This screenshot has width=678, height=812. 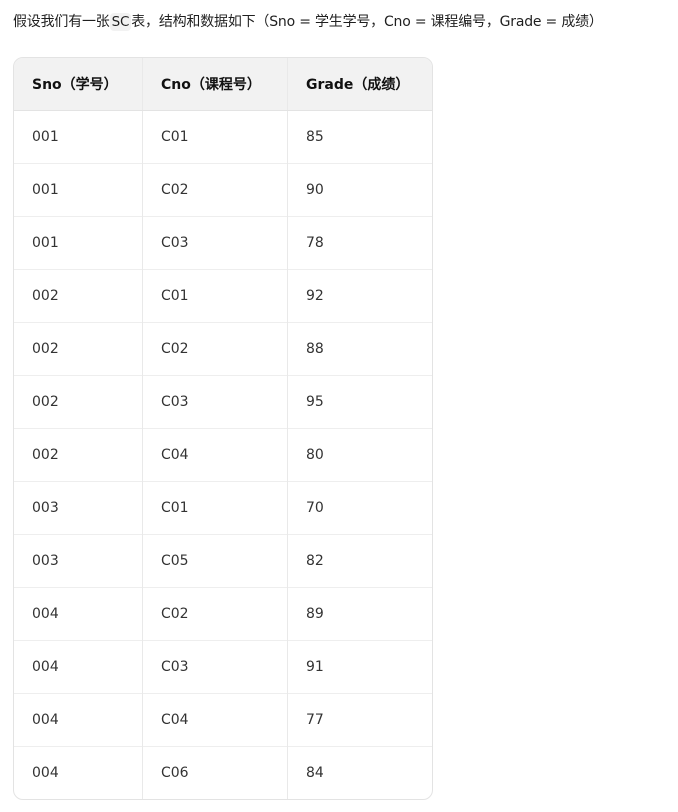 I want to click on table-row: 002 C01 92, so click(x=223, y=296).